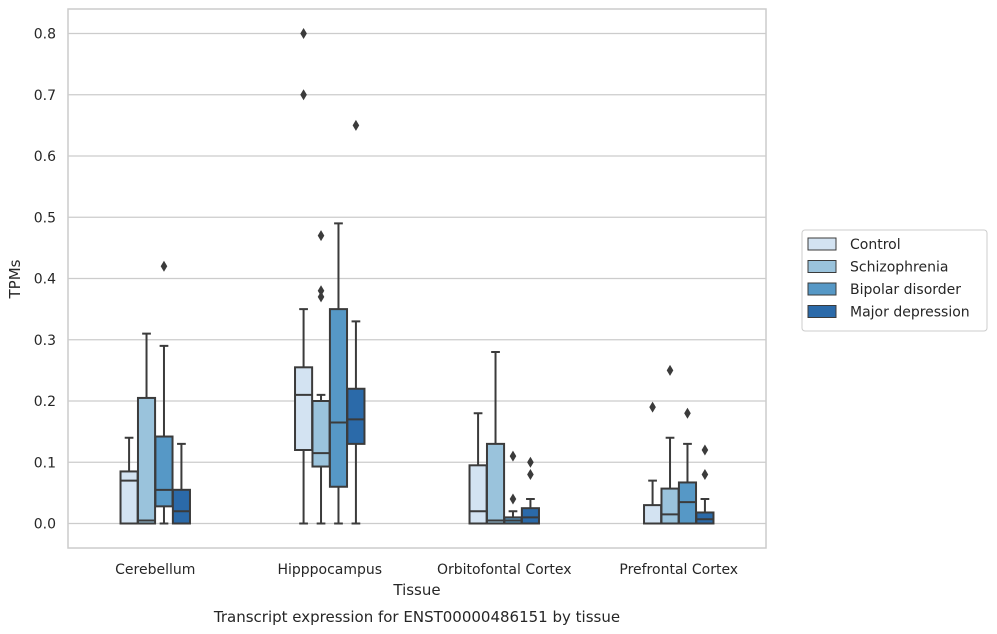 The width and height of the screenshot is (997, 634). I want to click on legend-label: Major depression, so click(910, 313).